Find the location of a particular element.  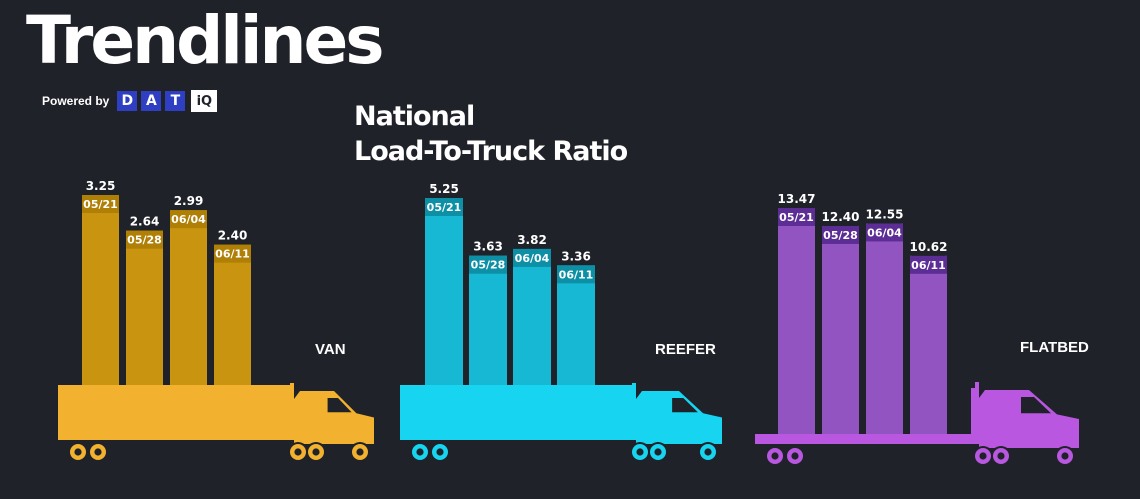

logo-letter-d: D is located at coordinates (127, 101).